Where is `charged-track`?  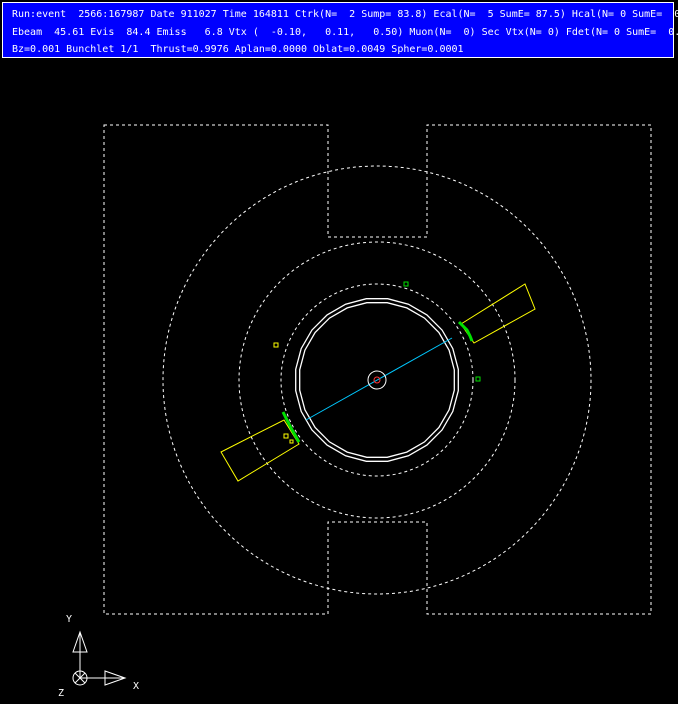
charged-track is located at coordinates (379, 379).